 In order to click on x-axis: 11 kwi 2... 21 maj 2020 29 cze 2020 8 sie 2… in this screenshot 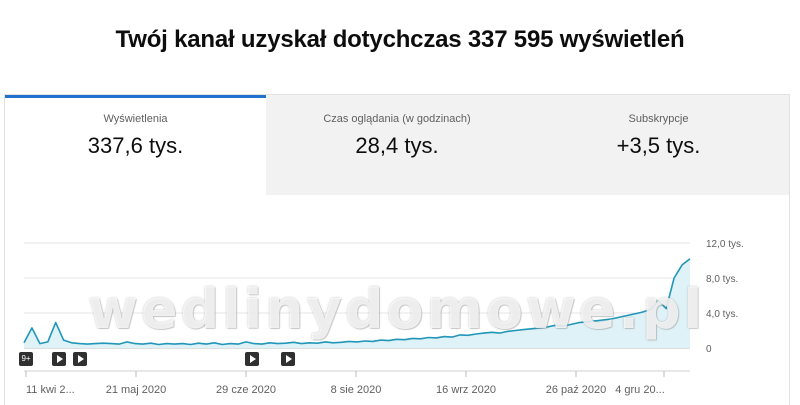, I will do `click(357, 383)`.